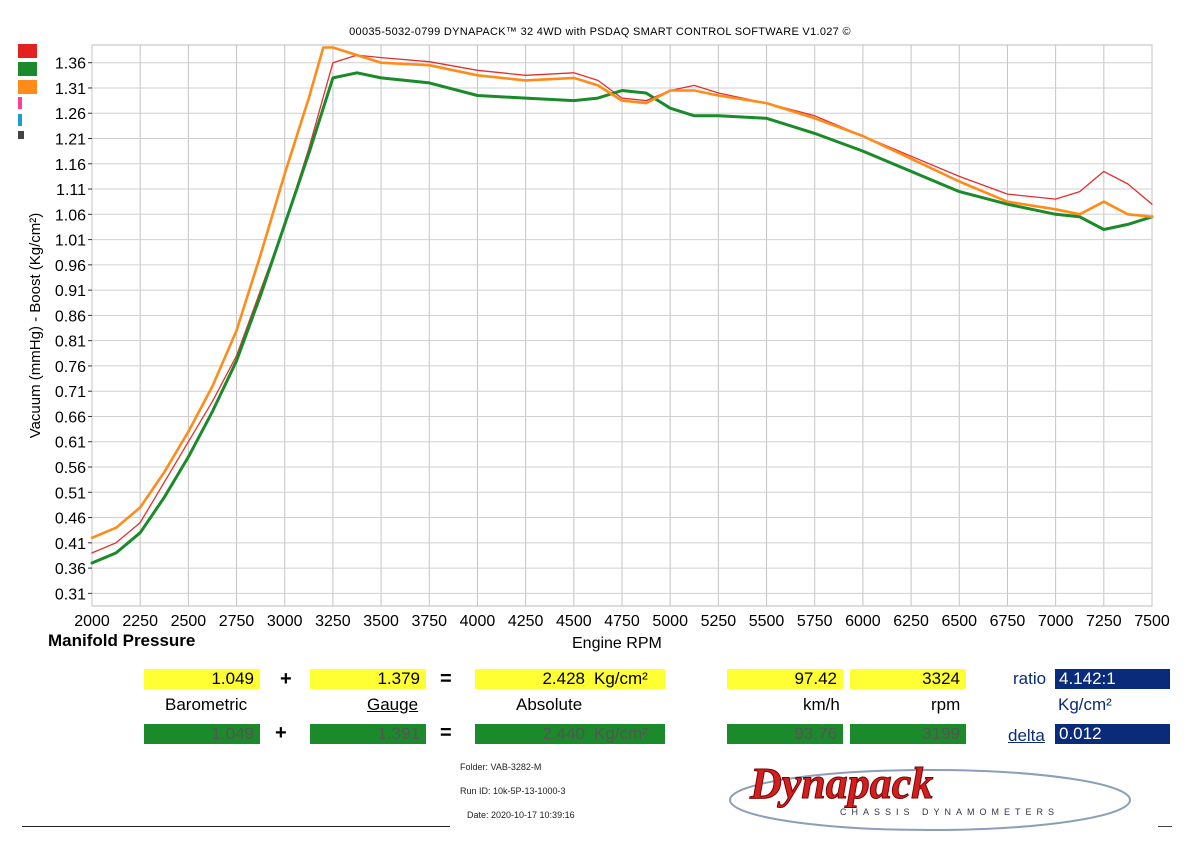 The height and width of the screenshot is (849, 1200). What do you see at coordinates (70, 417) in the screenshot?
I see `y-tick-label: 0.66` at bounding box center [70, 417].